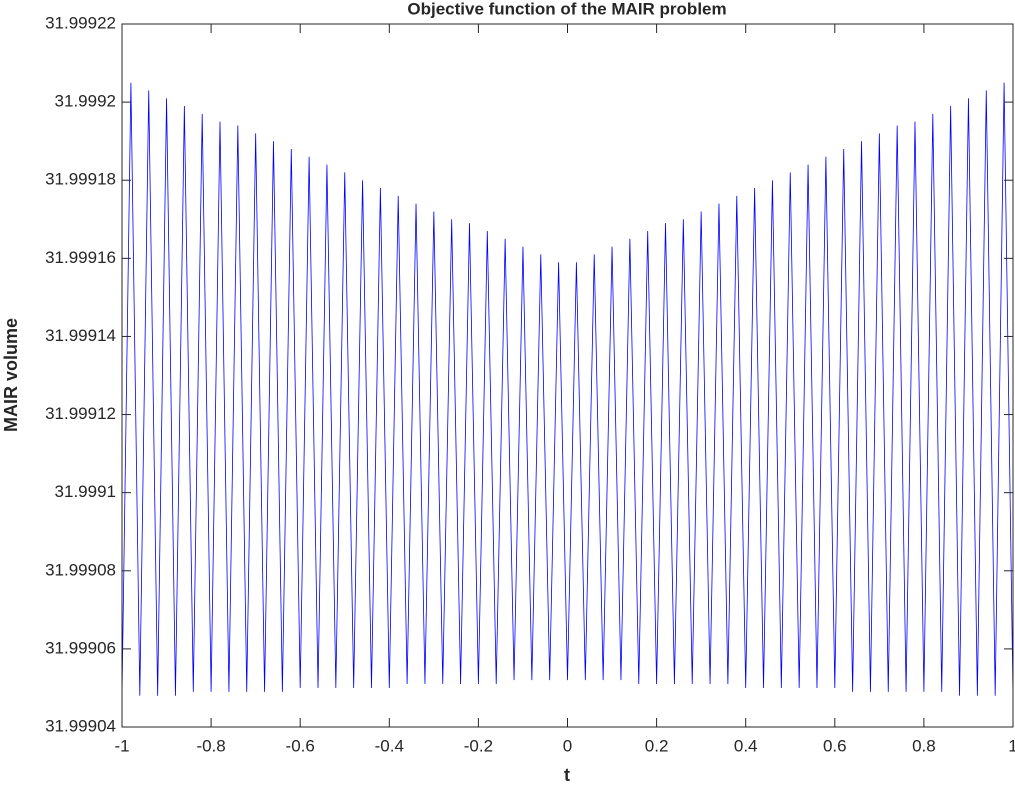 The width and height of the screenshot is (1015, 785). What do you see at coordinates (85, 491) in the screenshot?
I see `y-tick-label: 31.9991` at bounding box center [85, 491].